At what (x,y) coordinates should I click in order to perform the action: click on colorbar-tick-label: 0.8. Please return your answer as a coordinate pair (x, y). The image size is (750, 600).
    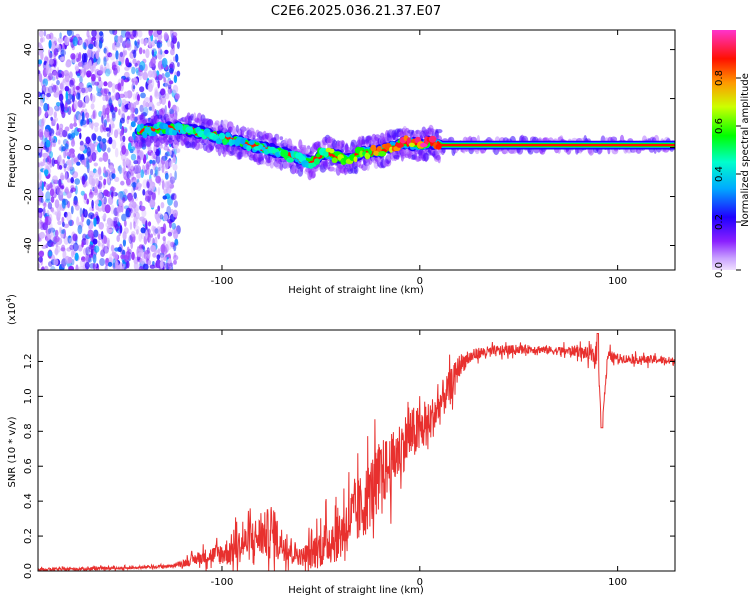
    Looking at the image, I should click on (719, 78).